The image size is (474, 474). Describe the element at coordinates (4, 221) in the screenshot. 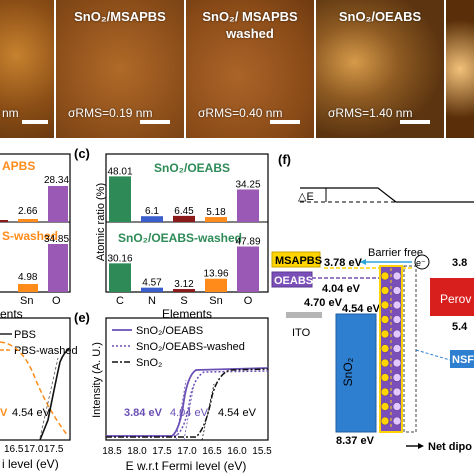

I see `panel-b-bar-s-top` at that location.